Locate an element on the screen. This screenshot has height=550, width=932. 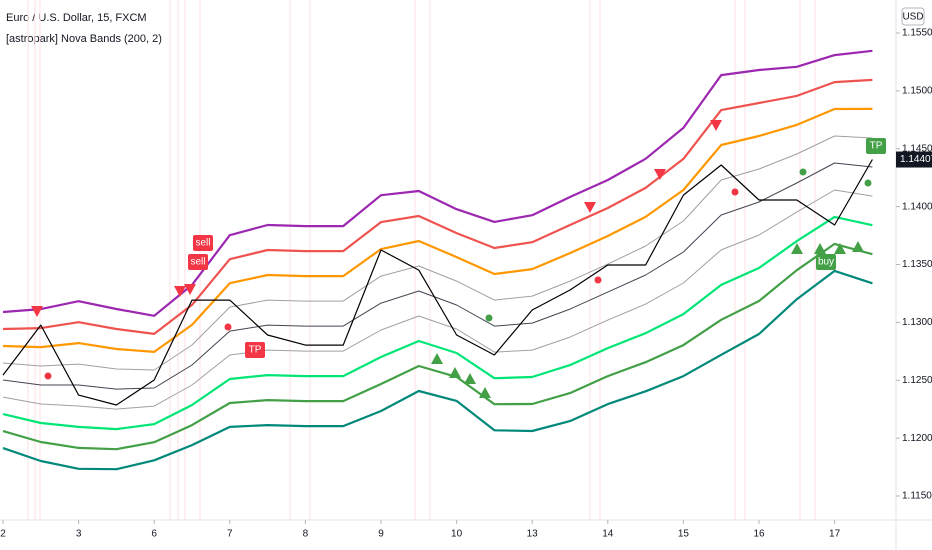
x-tick-label: 15 is located at coordinates (684, 534).